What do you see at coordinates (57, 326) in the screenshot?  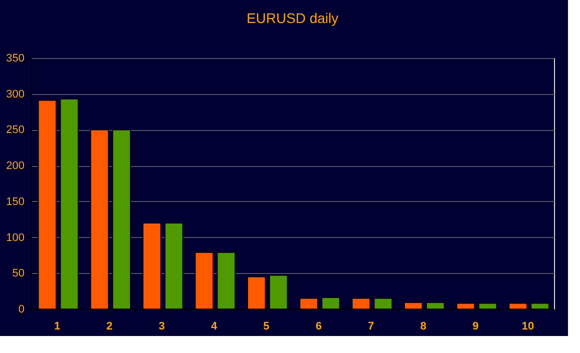 I see `x-tick-label: 1` at bounding box center [57, 326].